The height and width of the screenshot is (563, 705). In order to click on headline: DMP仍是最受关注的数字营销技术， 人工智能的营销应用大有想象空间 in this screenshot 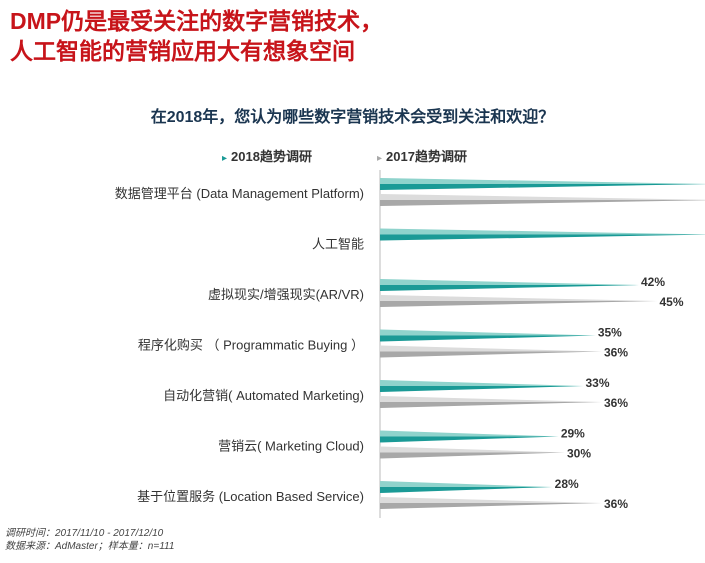, I will do `click(196, 36)`.